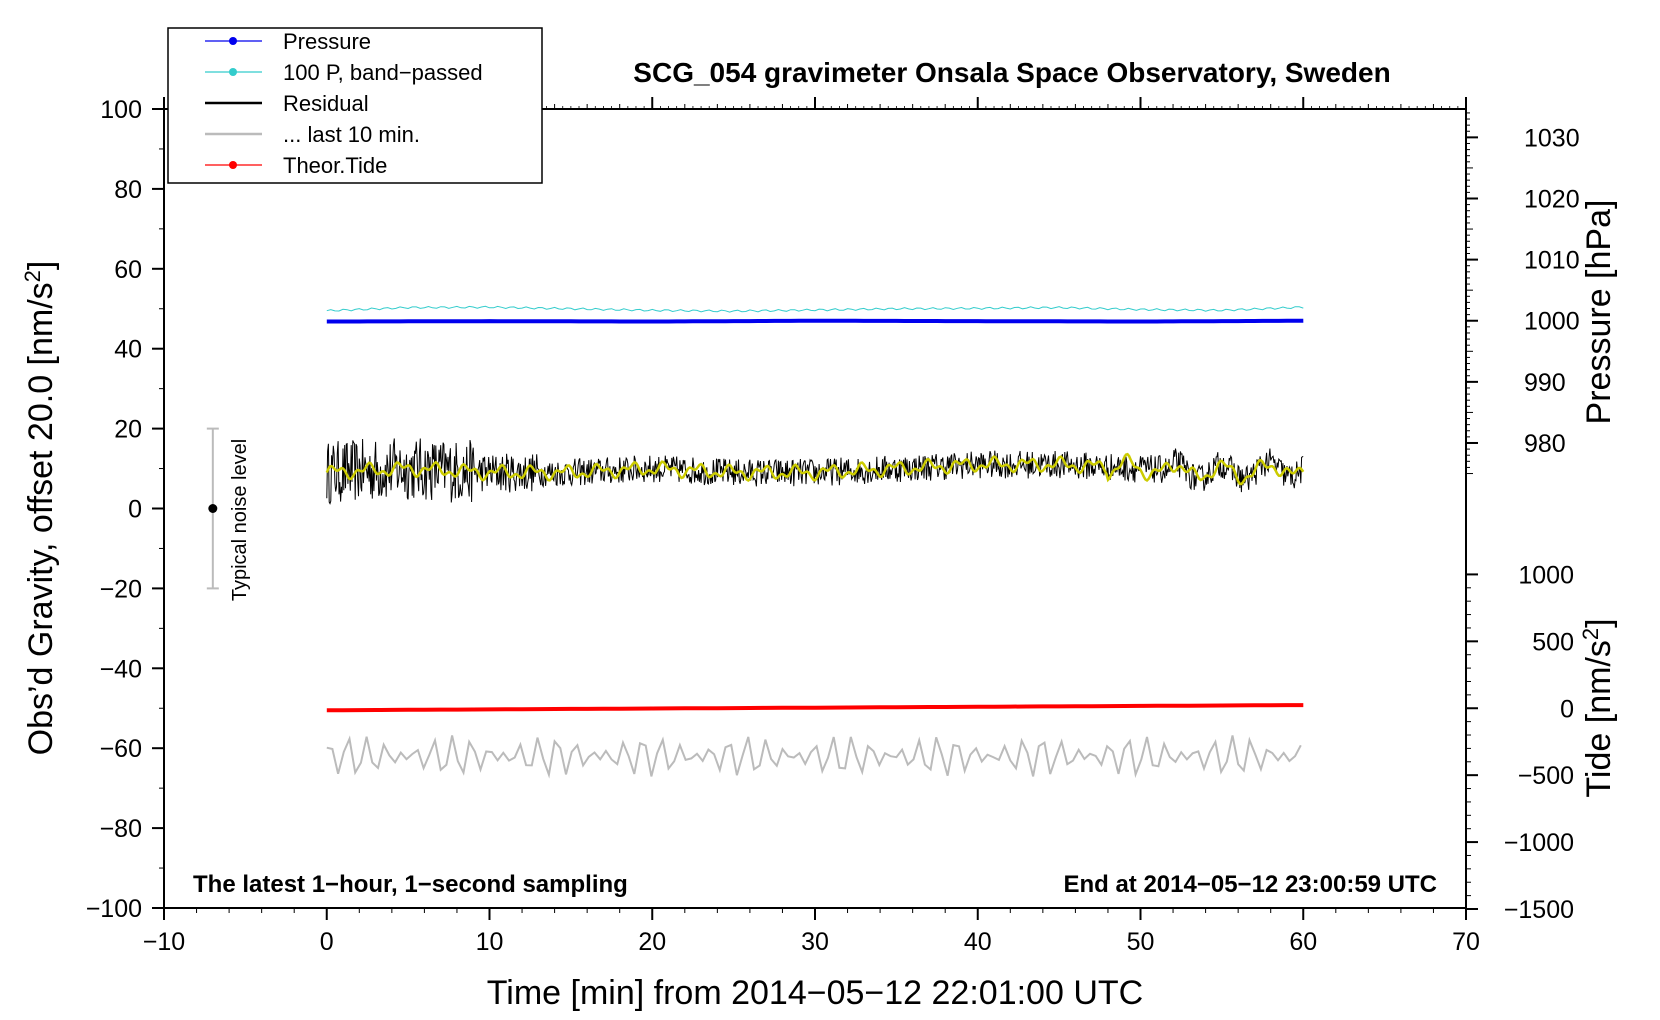  I want to click on legend-label: Pressure, so click(327, 41).